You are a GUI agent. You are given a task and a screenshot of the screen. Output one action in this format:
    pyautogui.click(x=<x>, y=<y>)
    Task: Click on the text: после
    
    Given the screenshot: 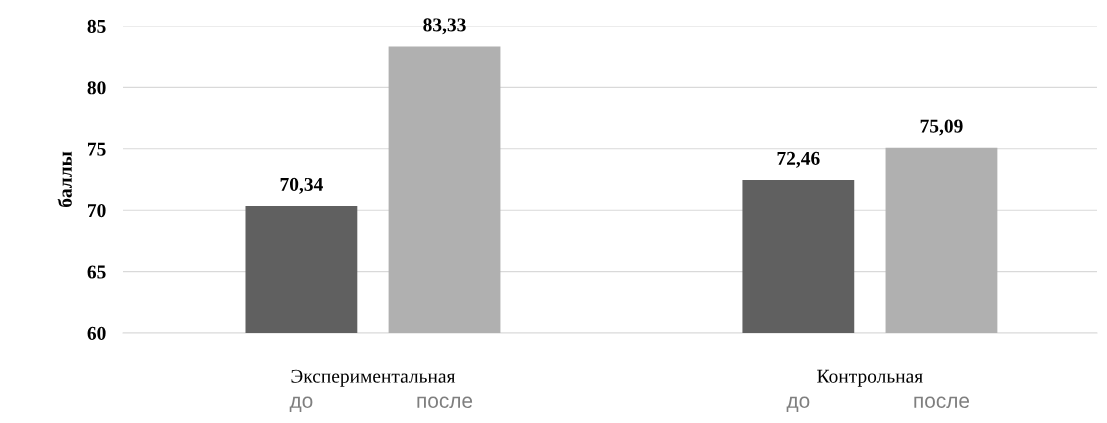 What is the action you would take?
    pyautogui.click(x=445, y=402)
    